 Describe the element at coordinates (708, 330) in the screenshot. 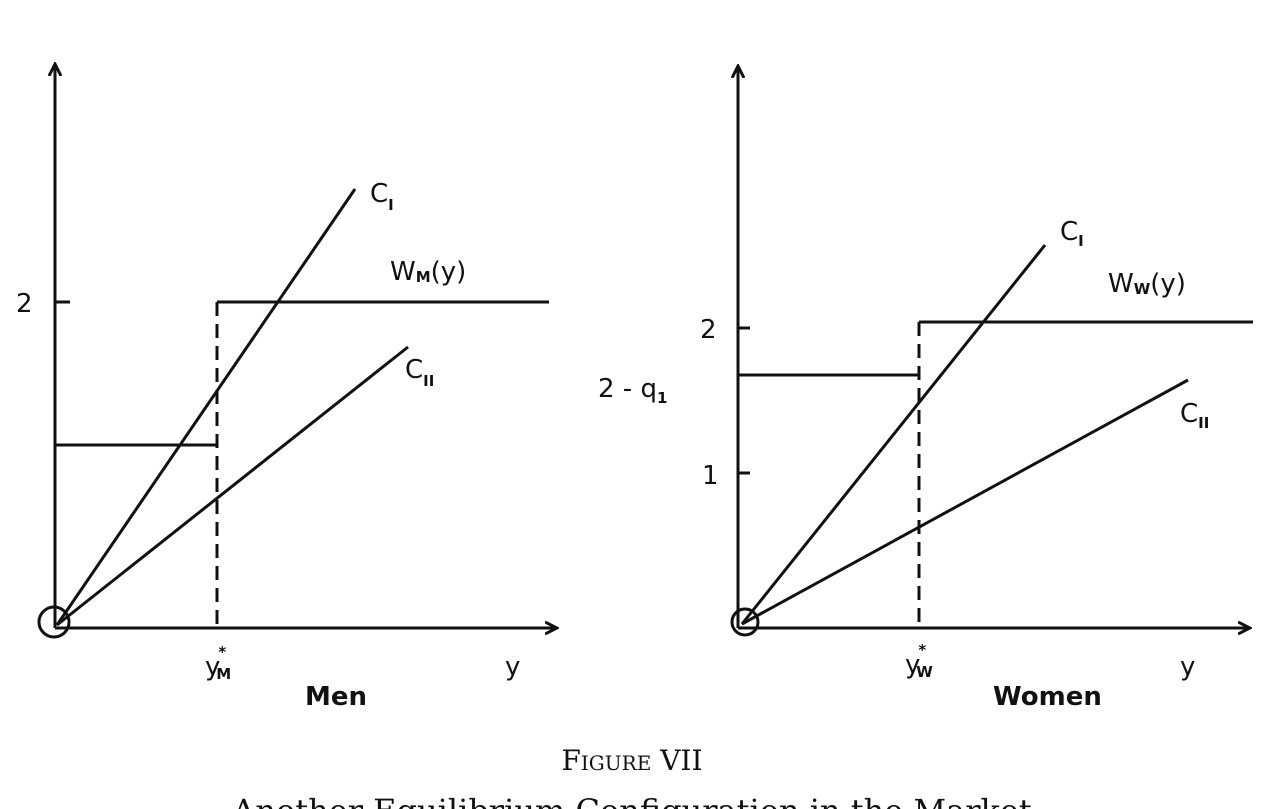

I see `women-tick-label-2: 2` at that location.